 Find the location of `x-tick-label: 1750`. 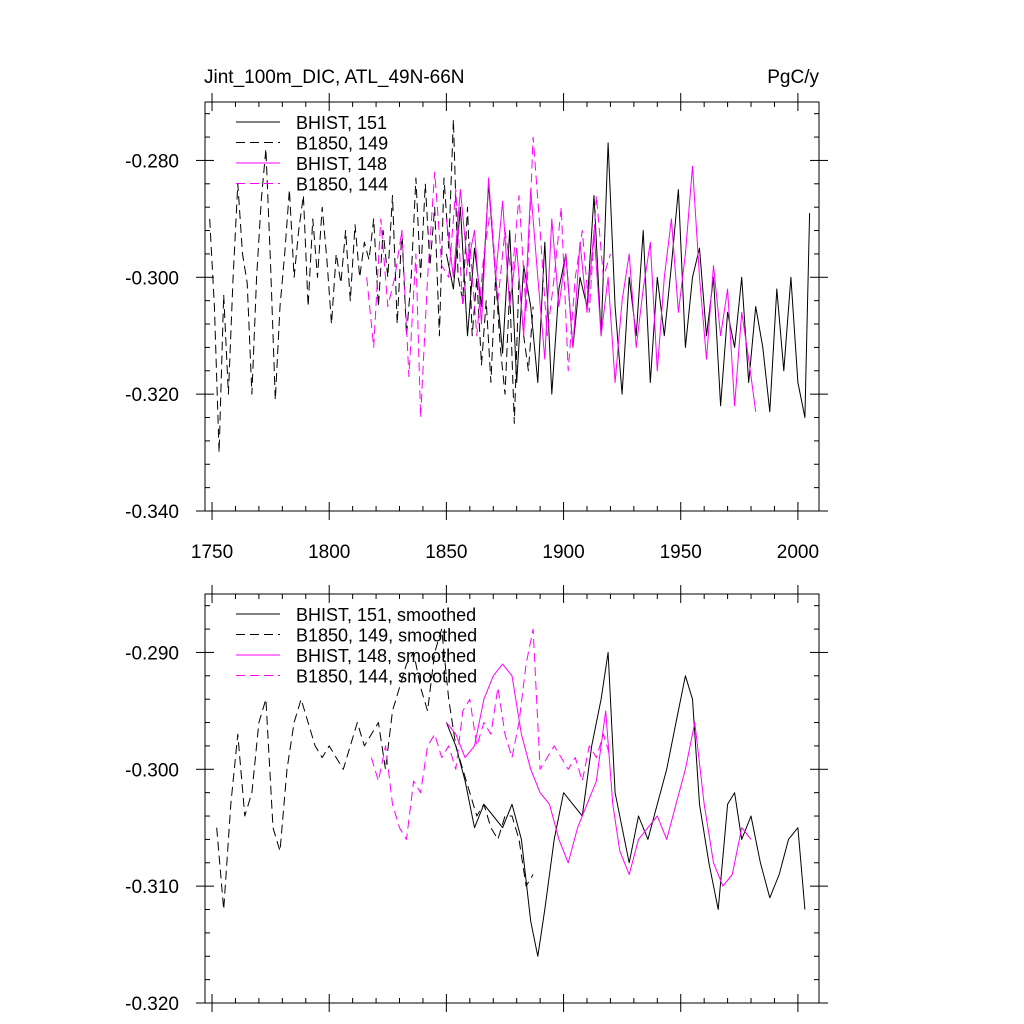

x-tick-label: 1750 is located at coordinates (212, 552).